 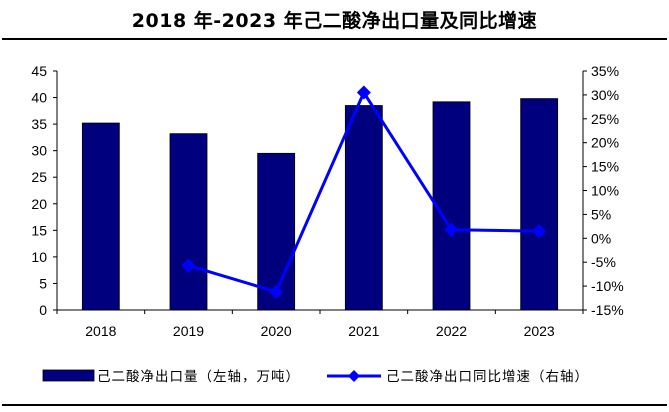 I want to click on x-tick-label: 2023, so click(x=539, y=331).